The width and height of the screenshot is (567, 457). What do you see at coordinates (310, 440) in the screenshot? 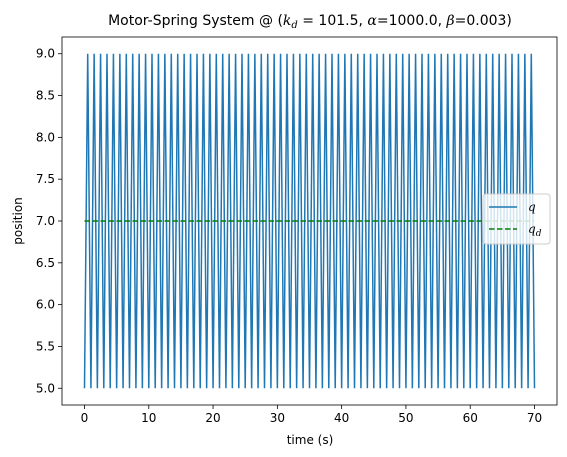
I see `x-axis-label: time (s)` at bounding box center [310, 440].